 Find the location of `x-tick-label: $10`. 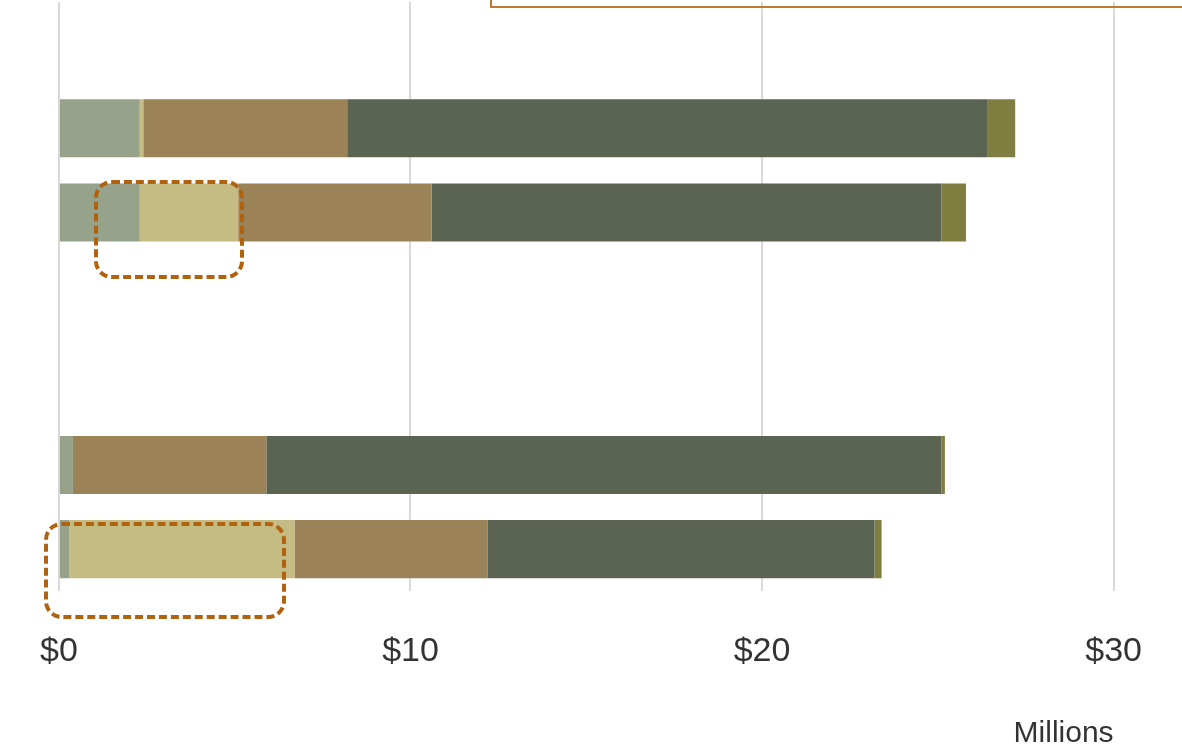

x-tick-label: $10 is located at coordinates (410, 648).